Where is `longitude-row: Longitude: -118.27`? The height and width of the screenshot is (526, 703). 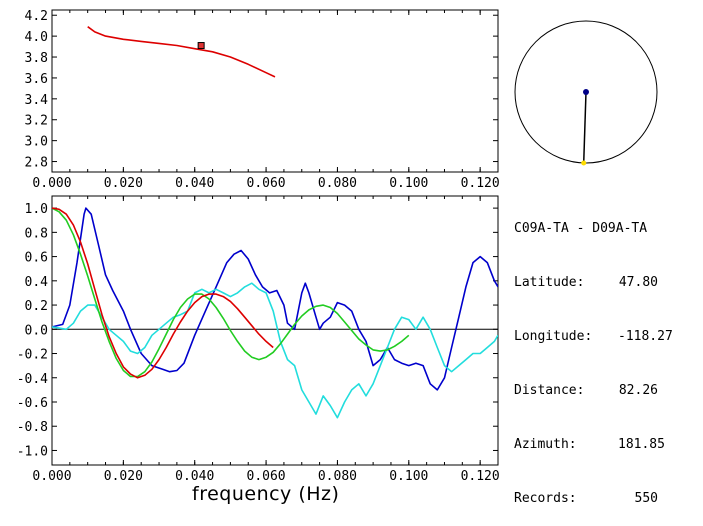
longitude-row: Longitude: -118.27 is located at coordinates (593, 337).